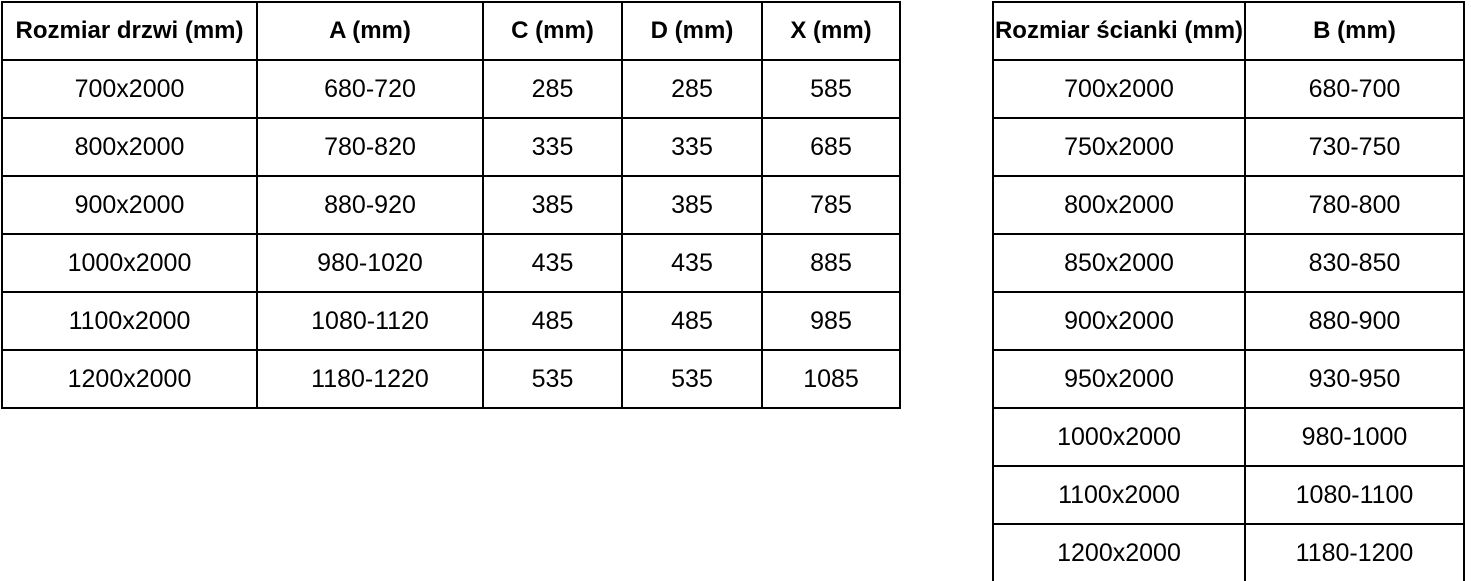 This screenshot has width=1471, height=581. What do you see at coordinates (1354, 321) in the screenshot?
I see `table-cell: 880-900` at bounding box center [1354, 321].